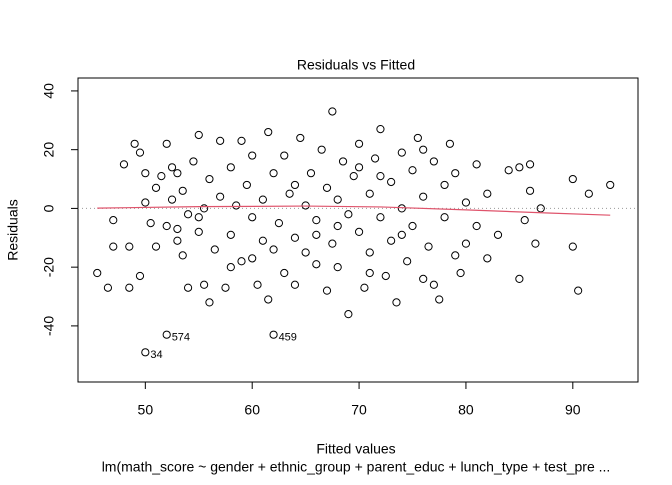 This screenshot has height=485, width=672. I want to click on x-axis-label: Fitted values, so click(355, 449).